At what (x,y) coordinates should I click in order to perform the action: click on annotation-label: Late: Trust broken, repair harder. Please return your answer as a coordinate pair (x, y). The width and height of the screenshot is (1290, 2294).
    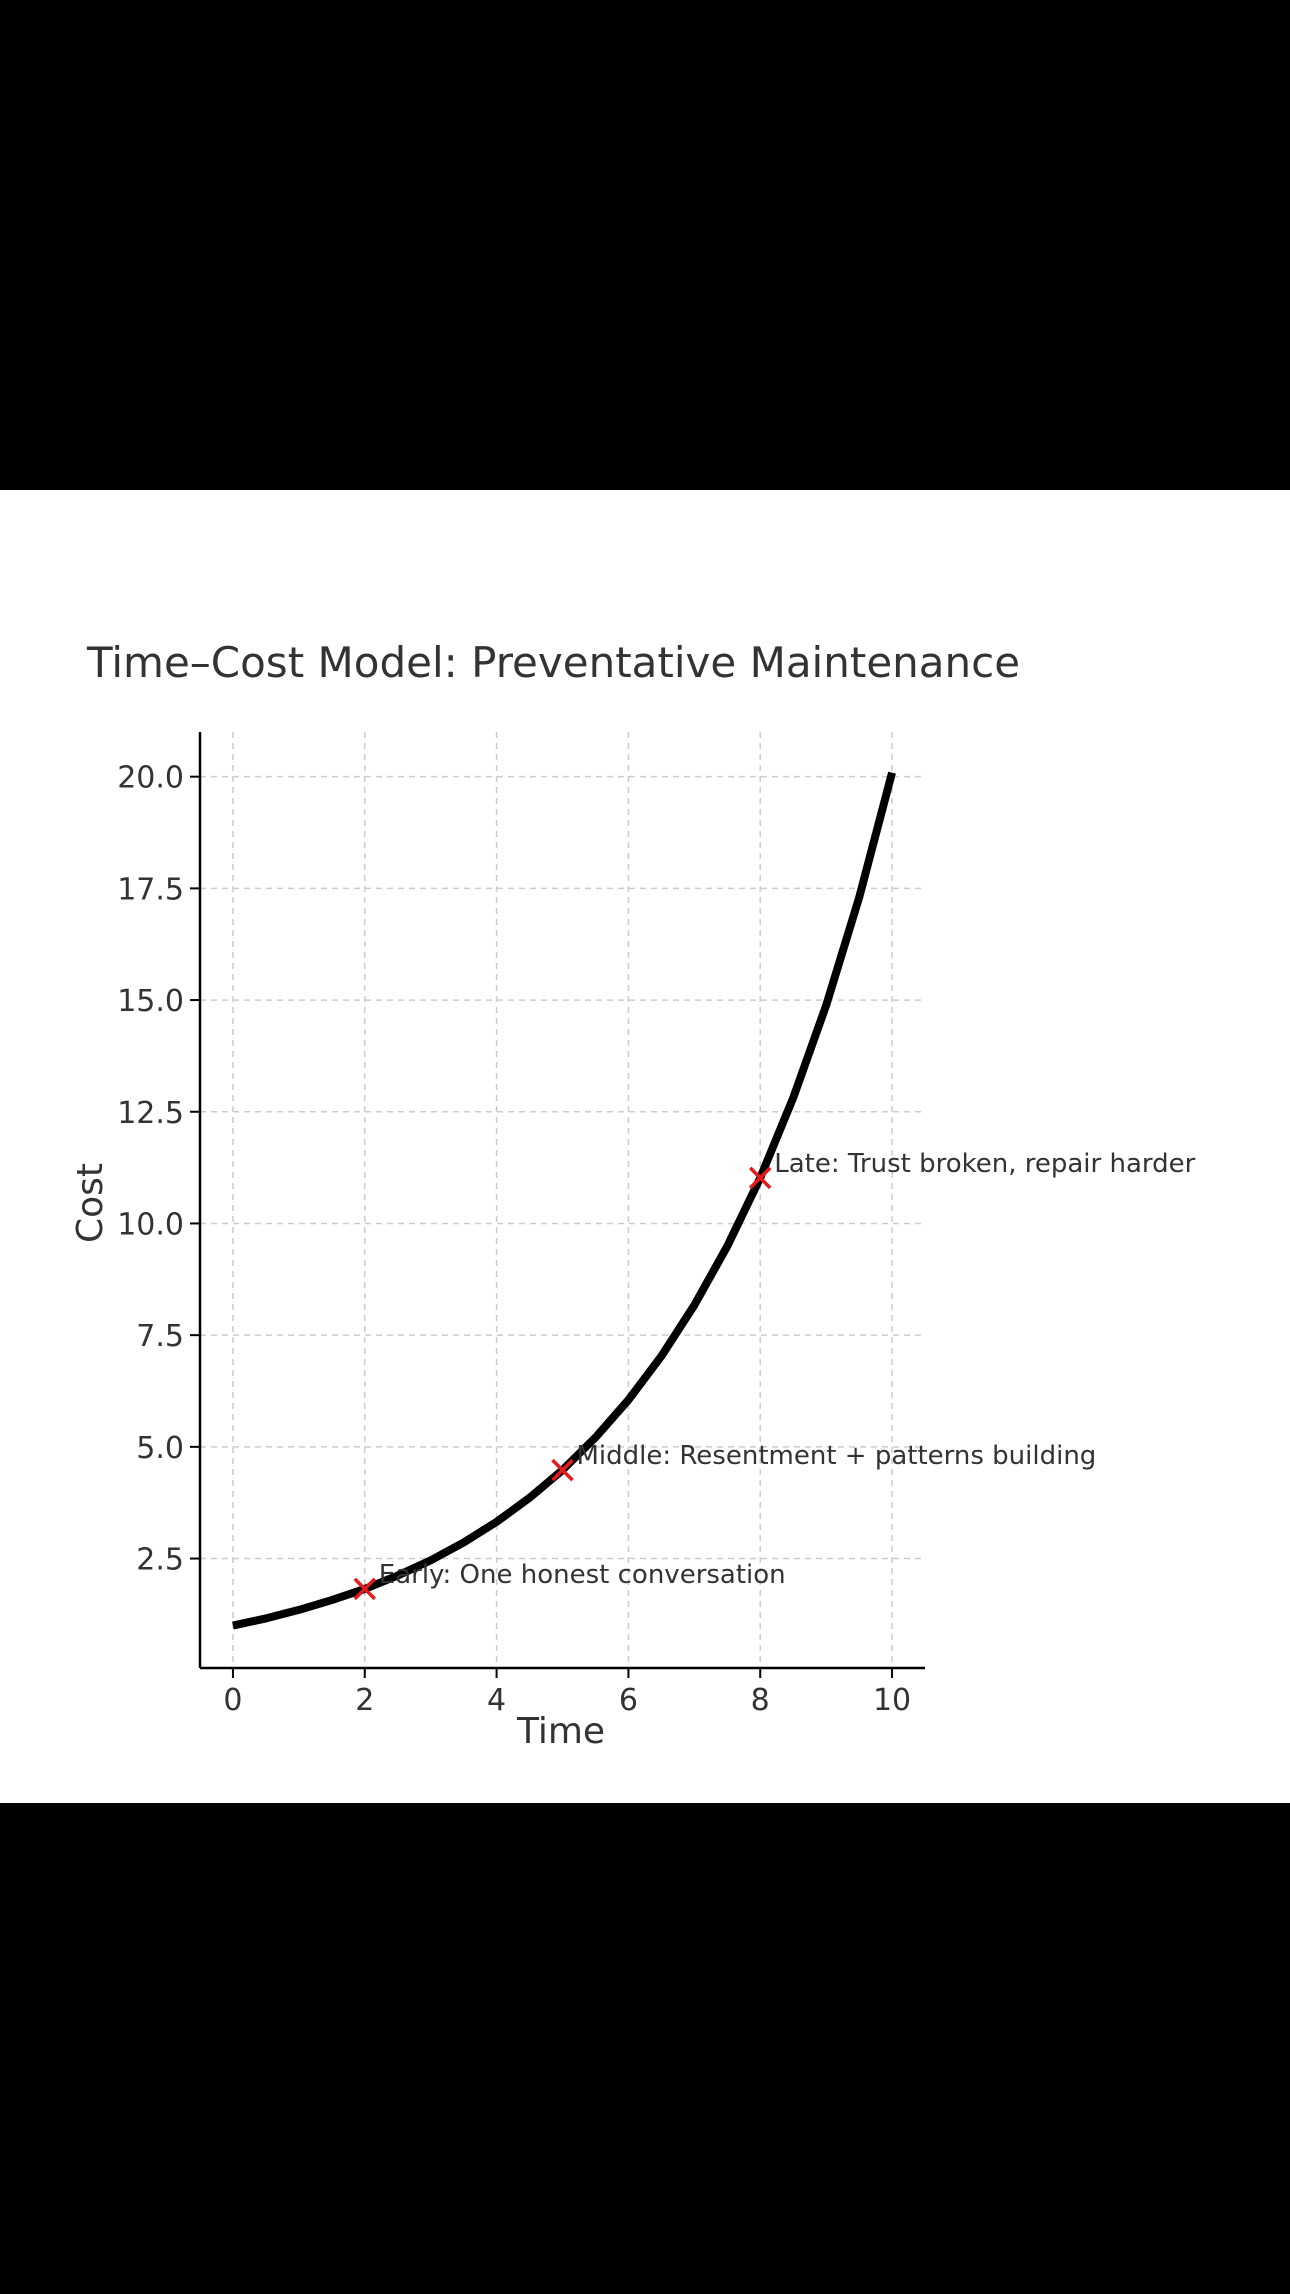
    Looking at the image, I should click on (984, 1164).